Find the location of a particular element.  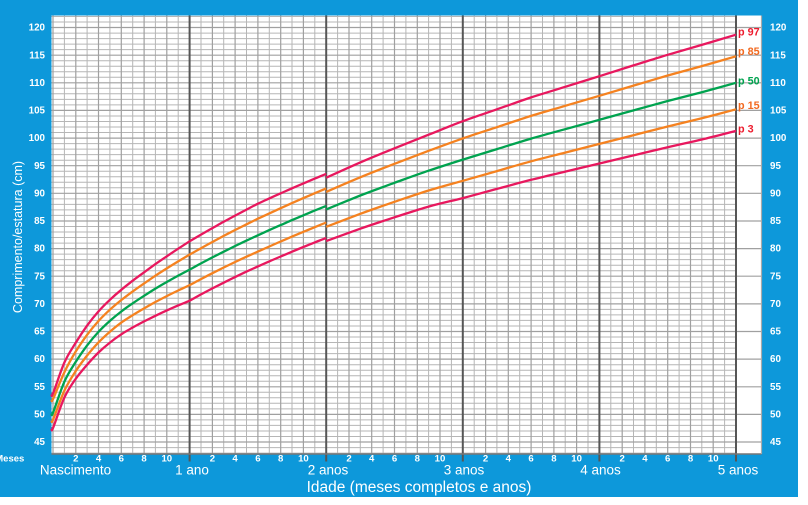

svg-text: Idade (meses completos e anos) is located at coordinates (419, 487).